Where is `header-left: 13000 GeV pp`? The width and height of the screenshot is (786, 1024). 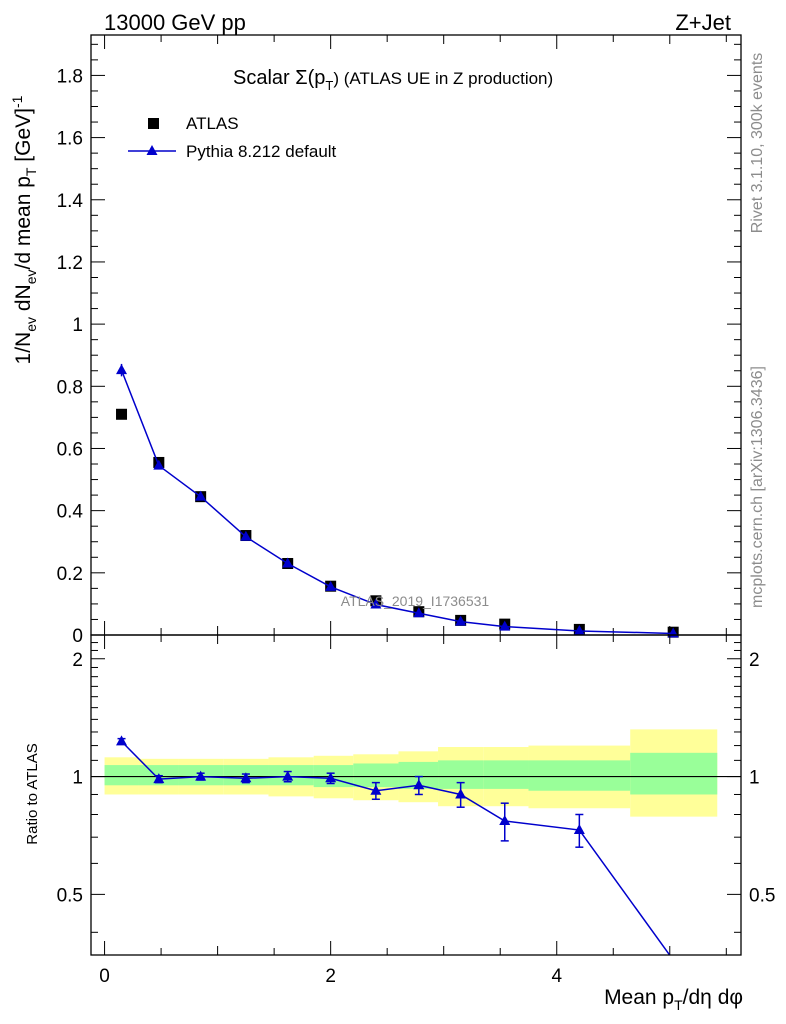
header-left: 13000 GeV pp is located at coordinates (175, 22).